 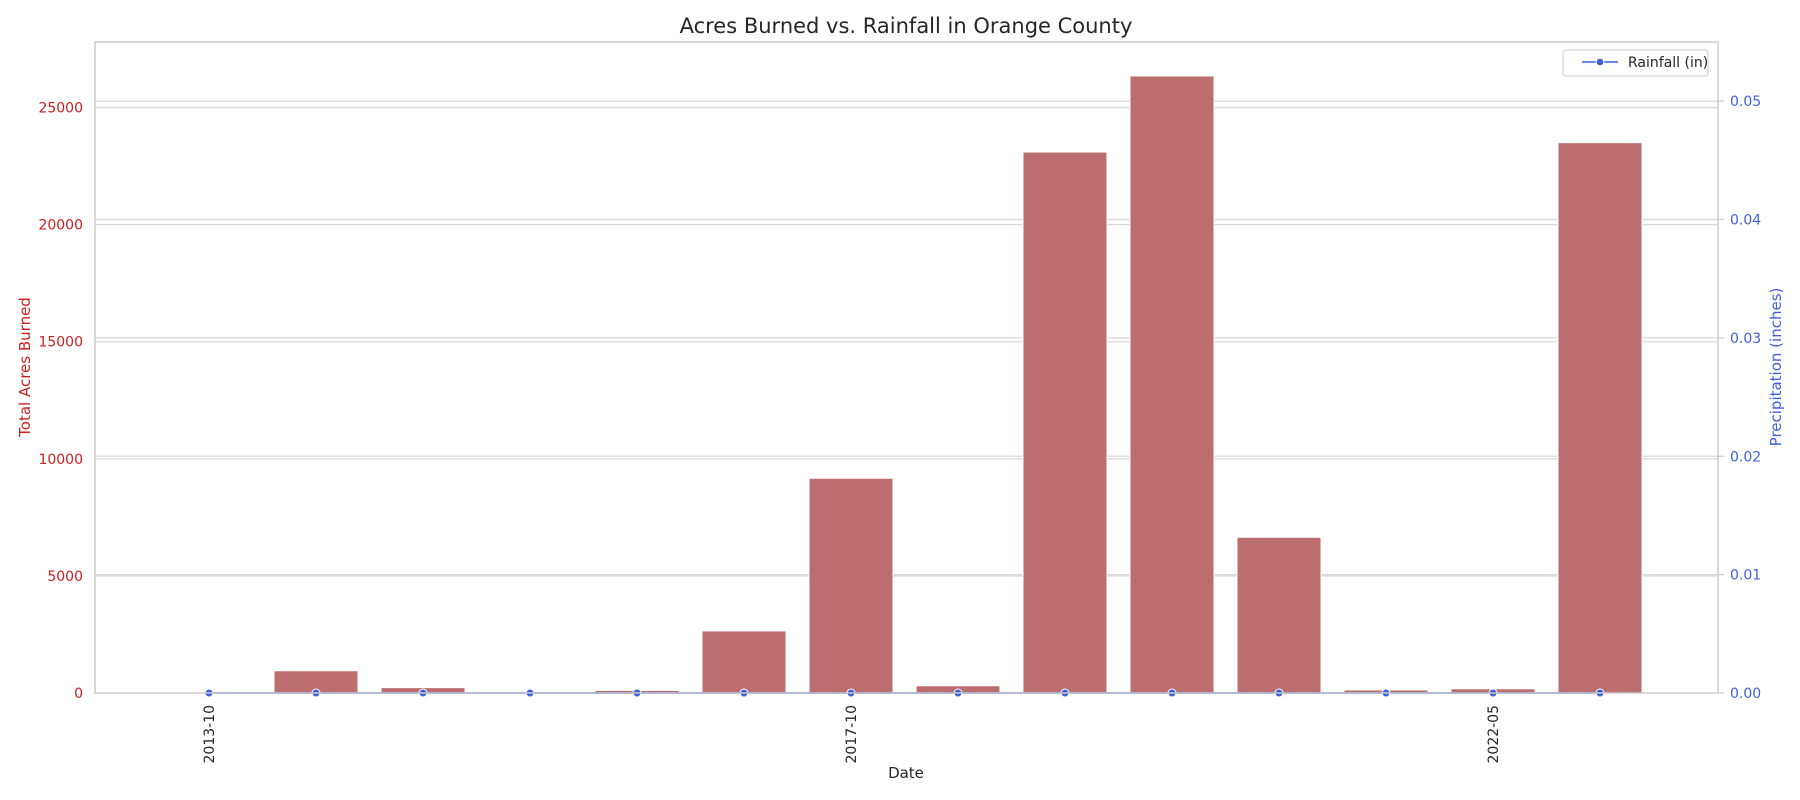 What do you see at coordinates (60, 226) in the screenshot?
I see `y-tick-label: 20000` at bounding box center [60, 226].